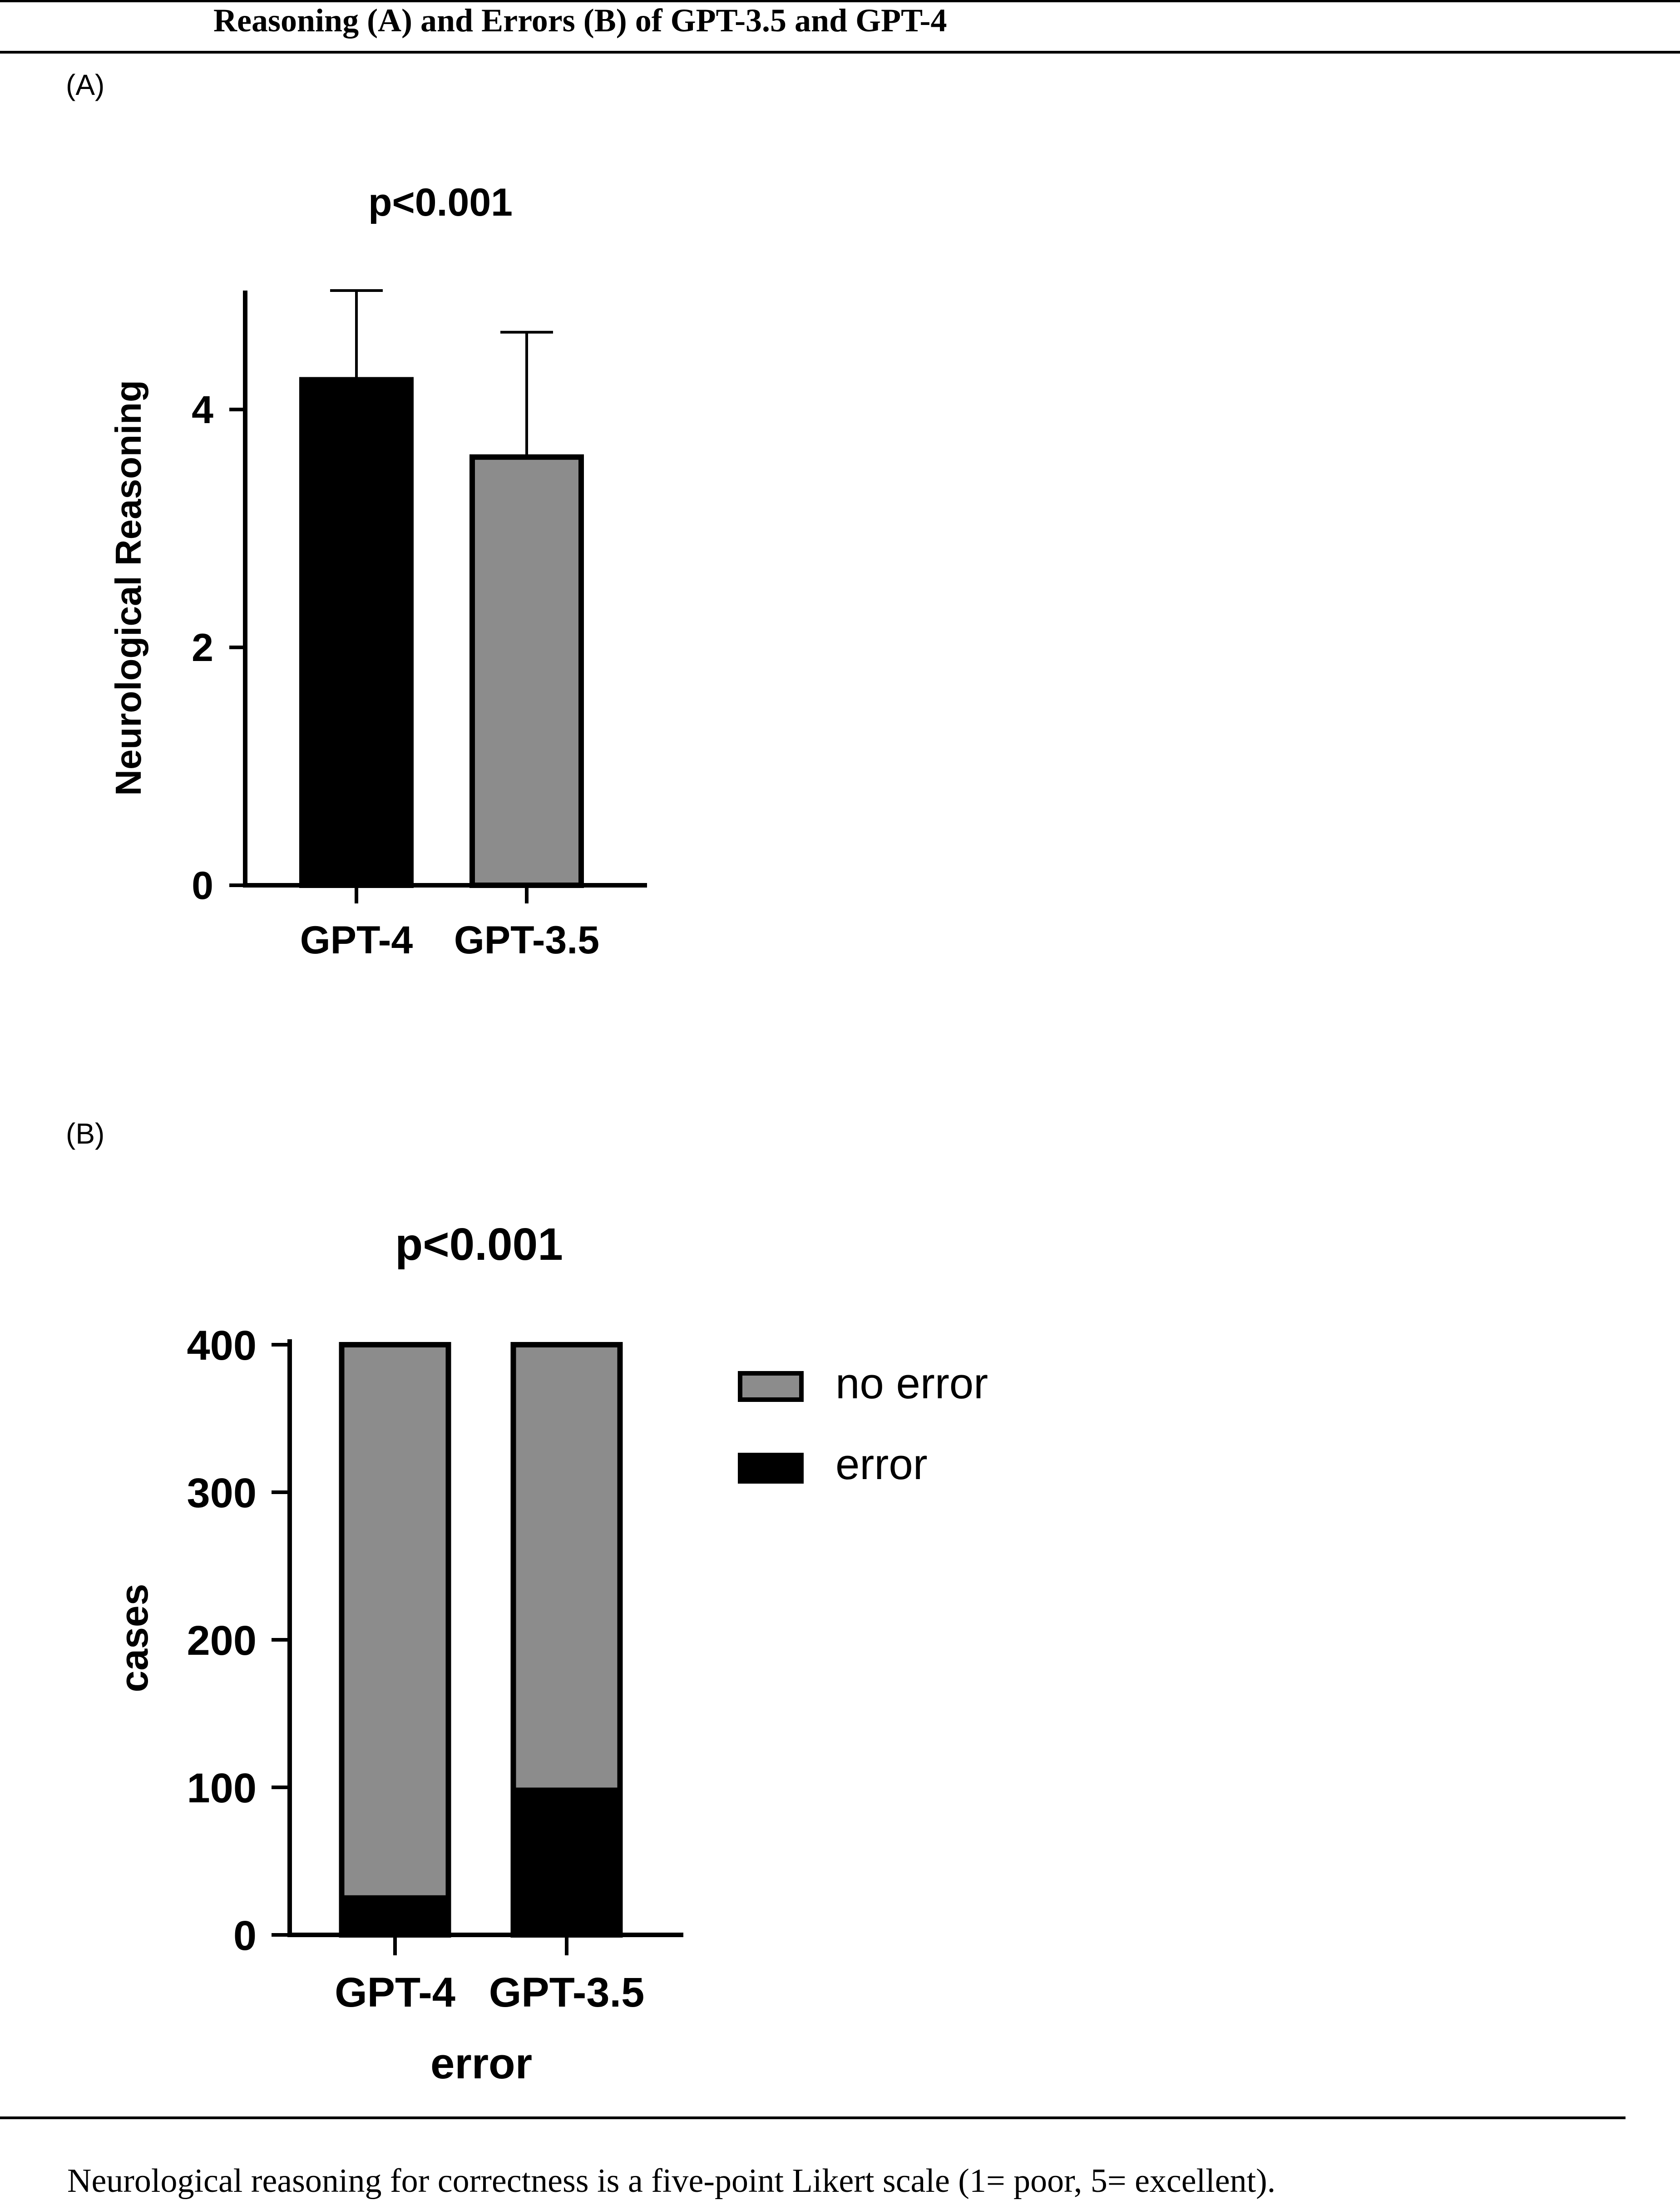 This screenshot has height=2210, width=1680. What do you see at coordinates (840, 1) in the screenshot?
I see `top-rule` at bounding box center [840, 1].